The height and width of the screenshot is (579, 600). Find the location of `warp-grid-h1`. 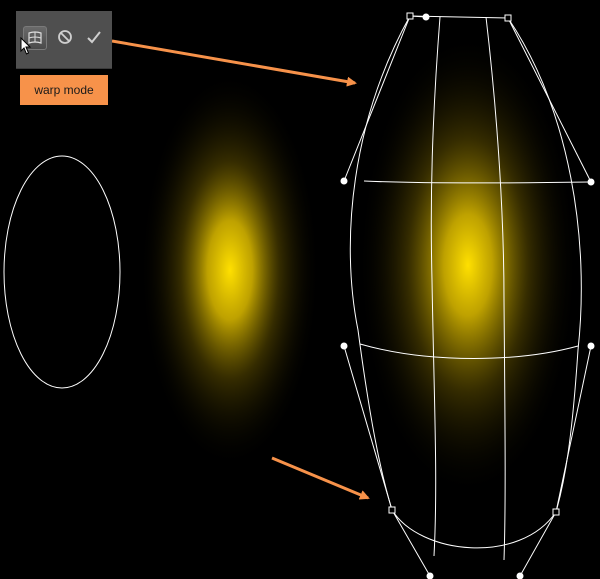

warp-grid-h1 is located at coordinates (477, 182).